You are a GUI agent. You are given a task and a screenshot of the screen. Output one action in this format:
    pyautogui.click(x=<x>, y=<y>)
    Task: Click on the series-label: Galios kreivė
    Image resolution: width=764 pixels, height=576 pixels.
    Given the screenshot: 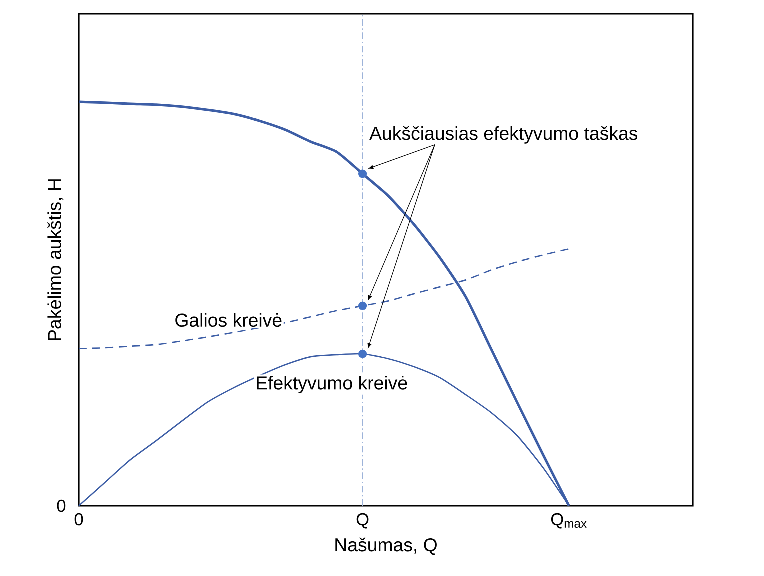 What is the action you would take?
    pyautogui.click(x=229, y=320)
    